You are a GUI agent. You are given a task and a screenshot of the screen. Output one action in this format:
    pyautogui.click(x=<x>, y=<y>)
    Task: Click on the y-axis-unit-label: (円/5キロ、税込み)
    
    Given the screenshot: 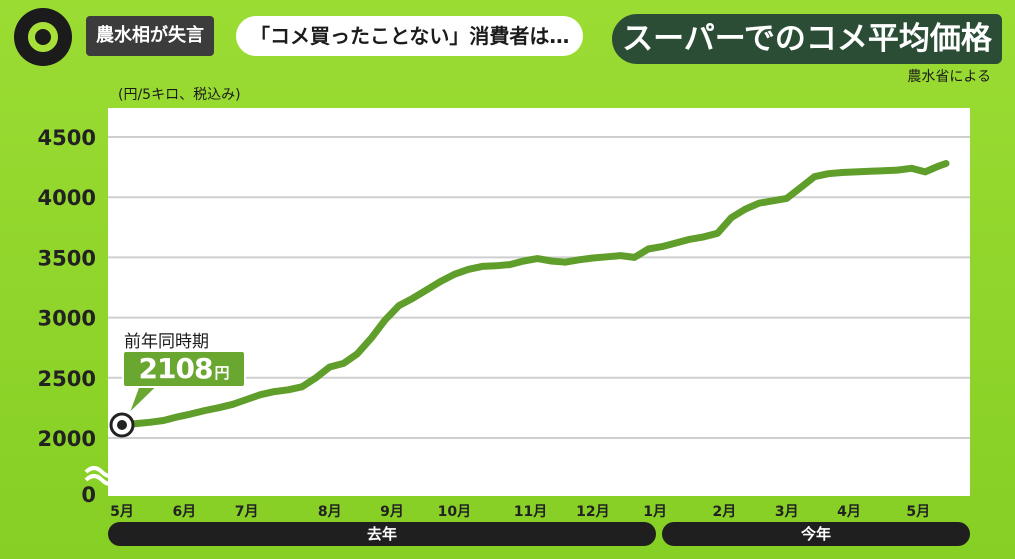 What is the action you would take?
    pyautogui.click(x=179, y=95)
    